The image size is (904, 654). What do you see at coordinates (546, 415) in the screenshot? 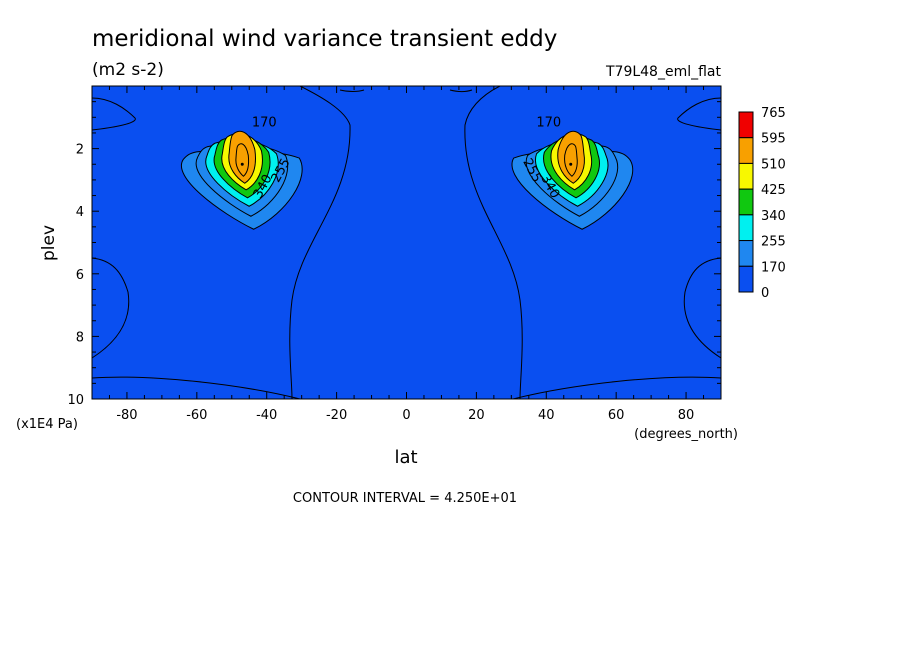
I see `x-tick-label: 40` at bounding box center [546, 415].